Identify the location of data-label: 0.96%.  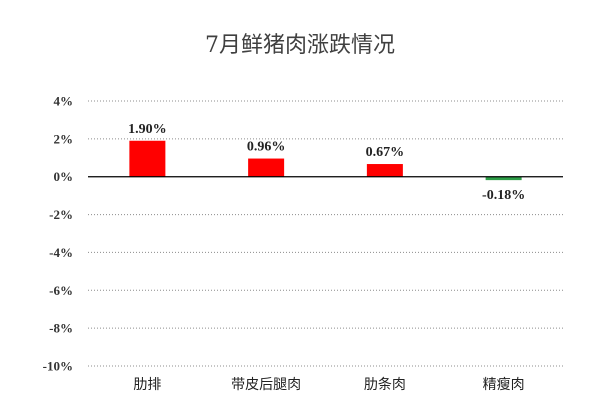
(266, 147).